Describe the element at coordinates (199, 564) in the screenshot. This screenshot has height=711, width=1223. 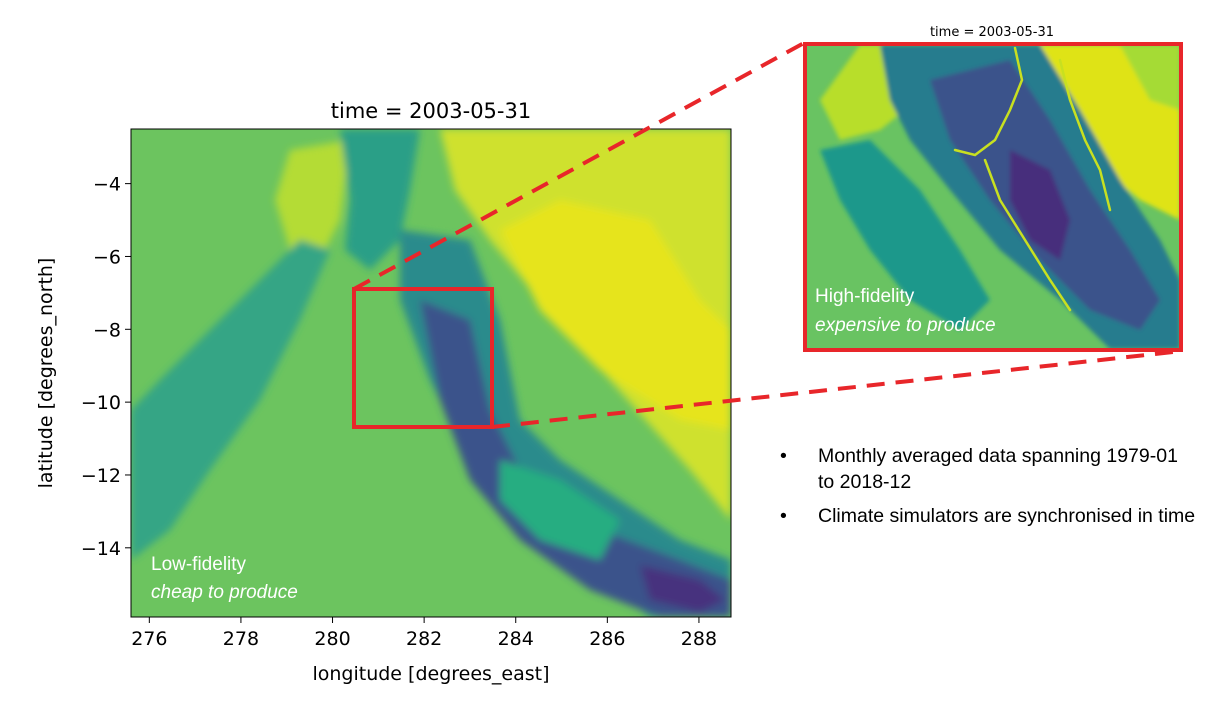
I see `low-fi-label: Low-fidelity` at that location.